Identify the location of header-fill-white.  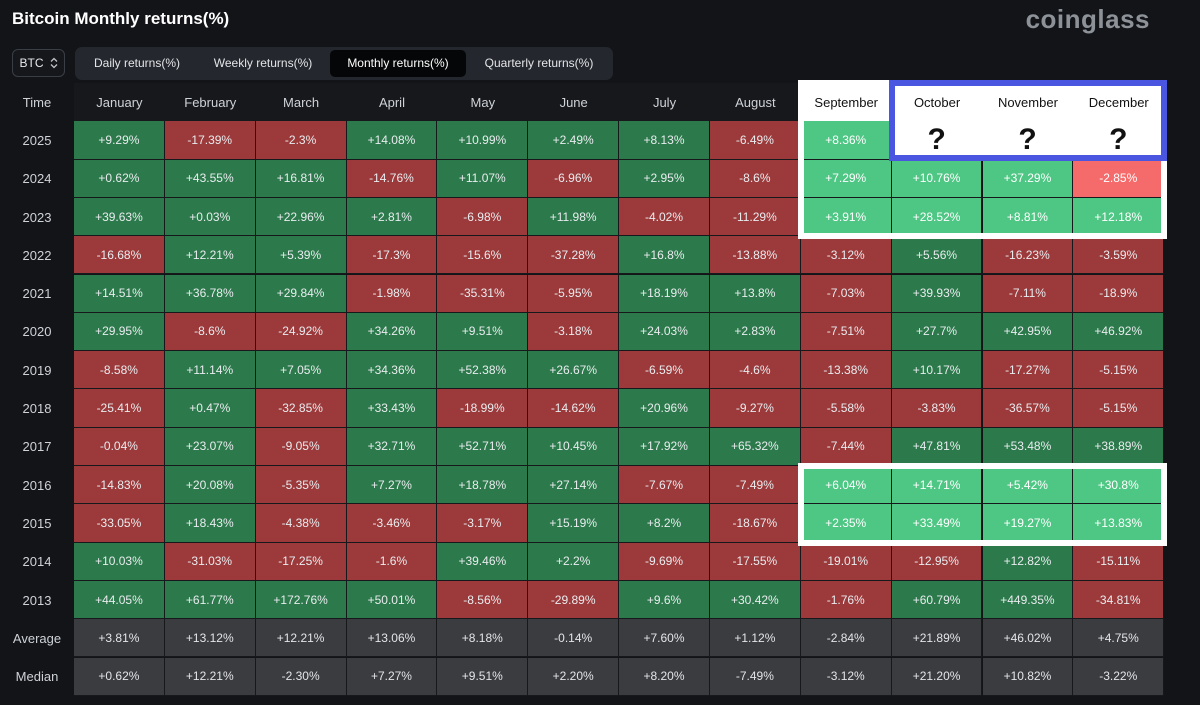
(1028, 121).